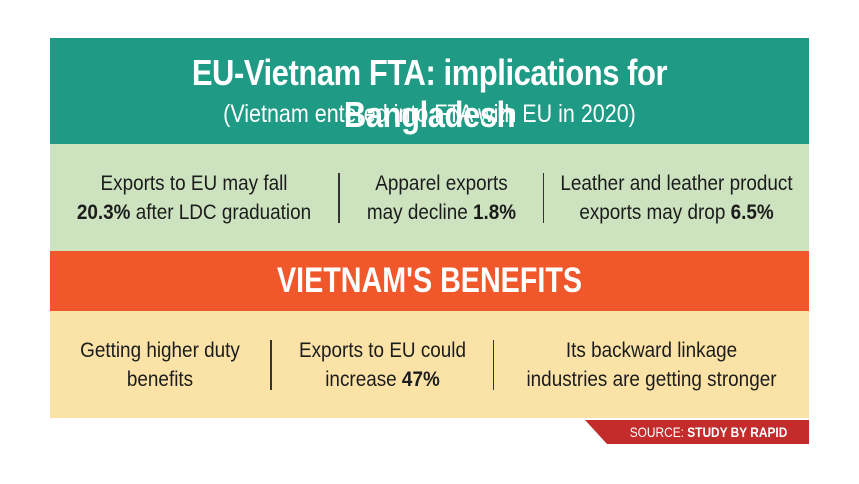  I want to click on bd-point-apparel: Apparel exports may decline 1.8%, so click(441, 197).